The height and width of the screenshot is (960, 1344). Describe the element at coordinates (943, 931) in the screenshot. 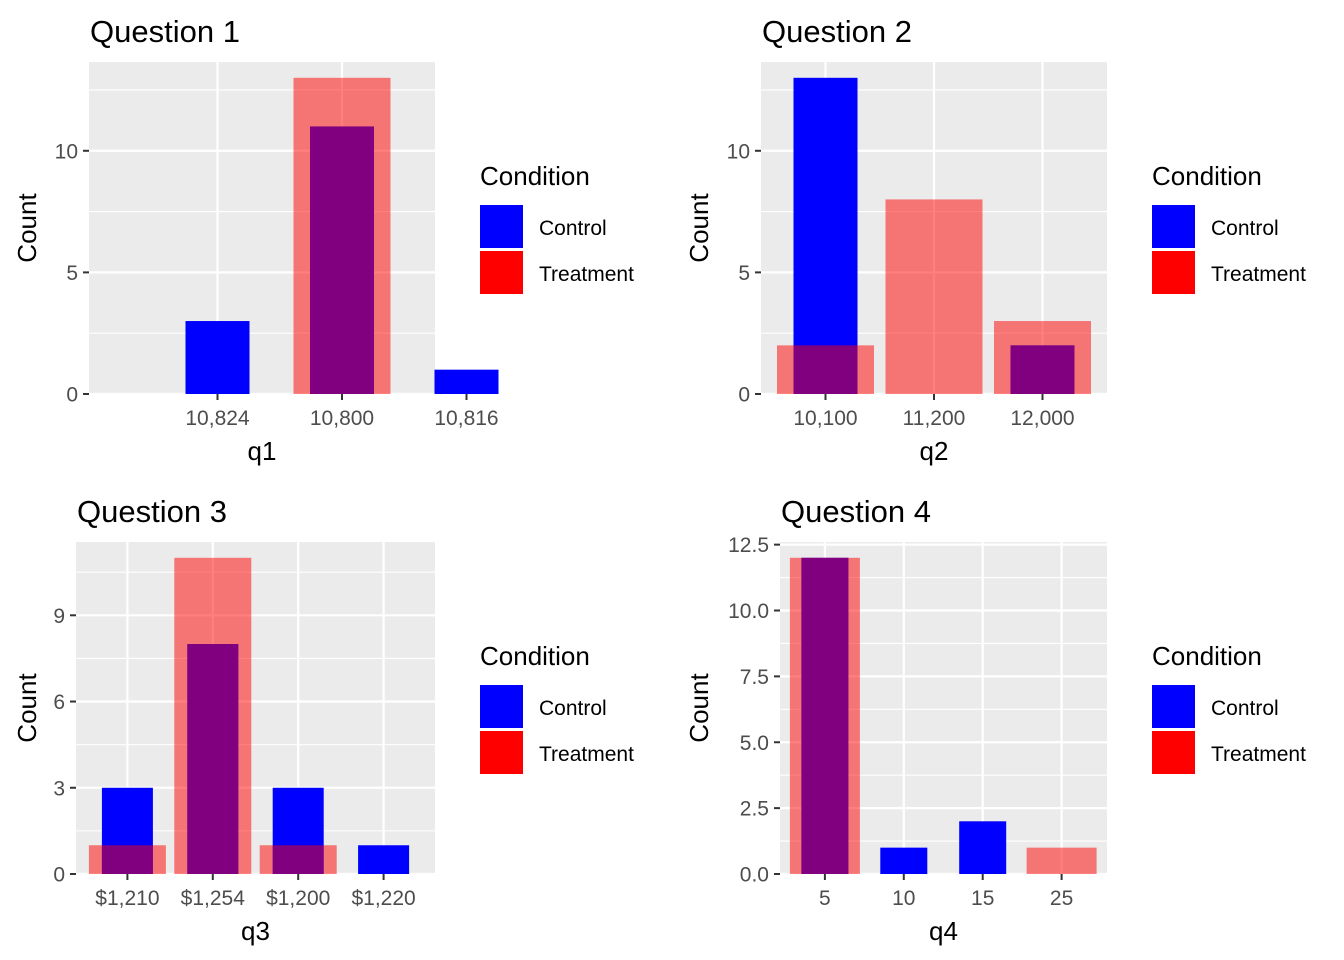

I see `x-axis-title: q4` at that location.